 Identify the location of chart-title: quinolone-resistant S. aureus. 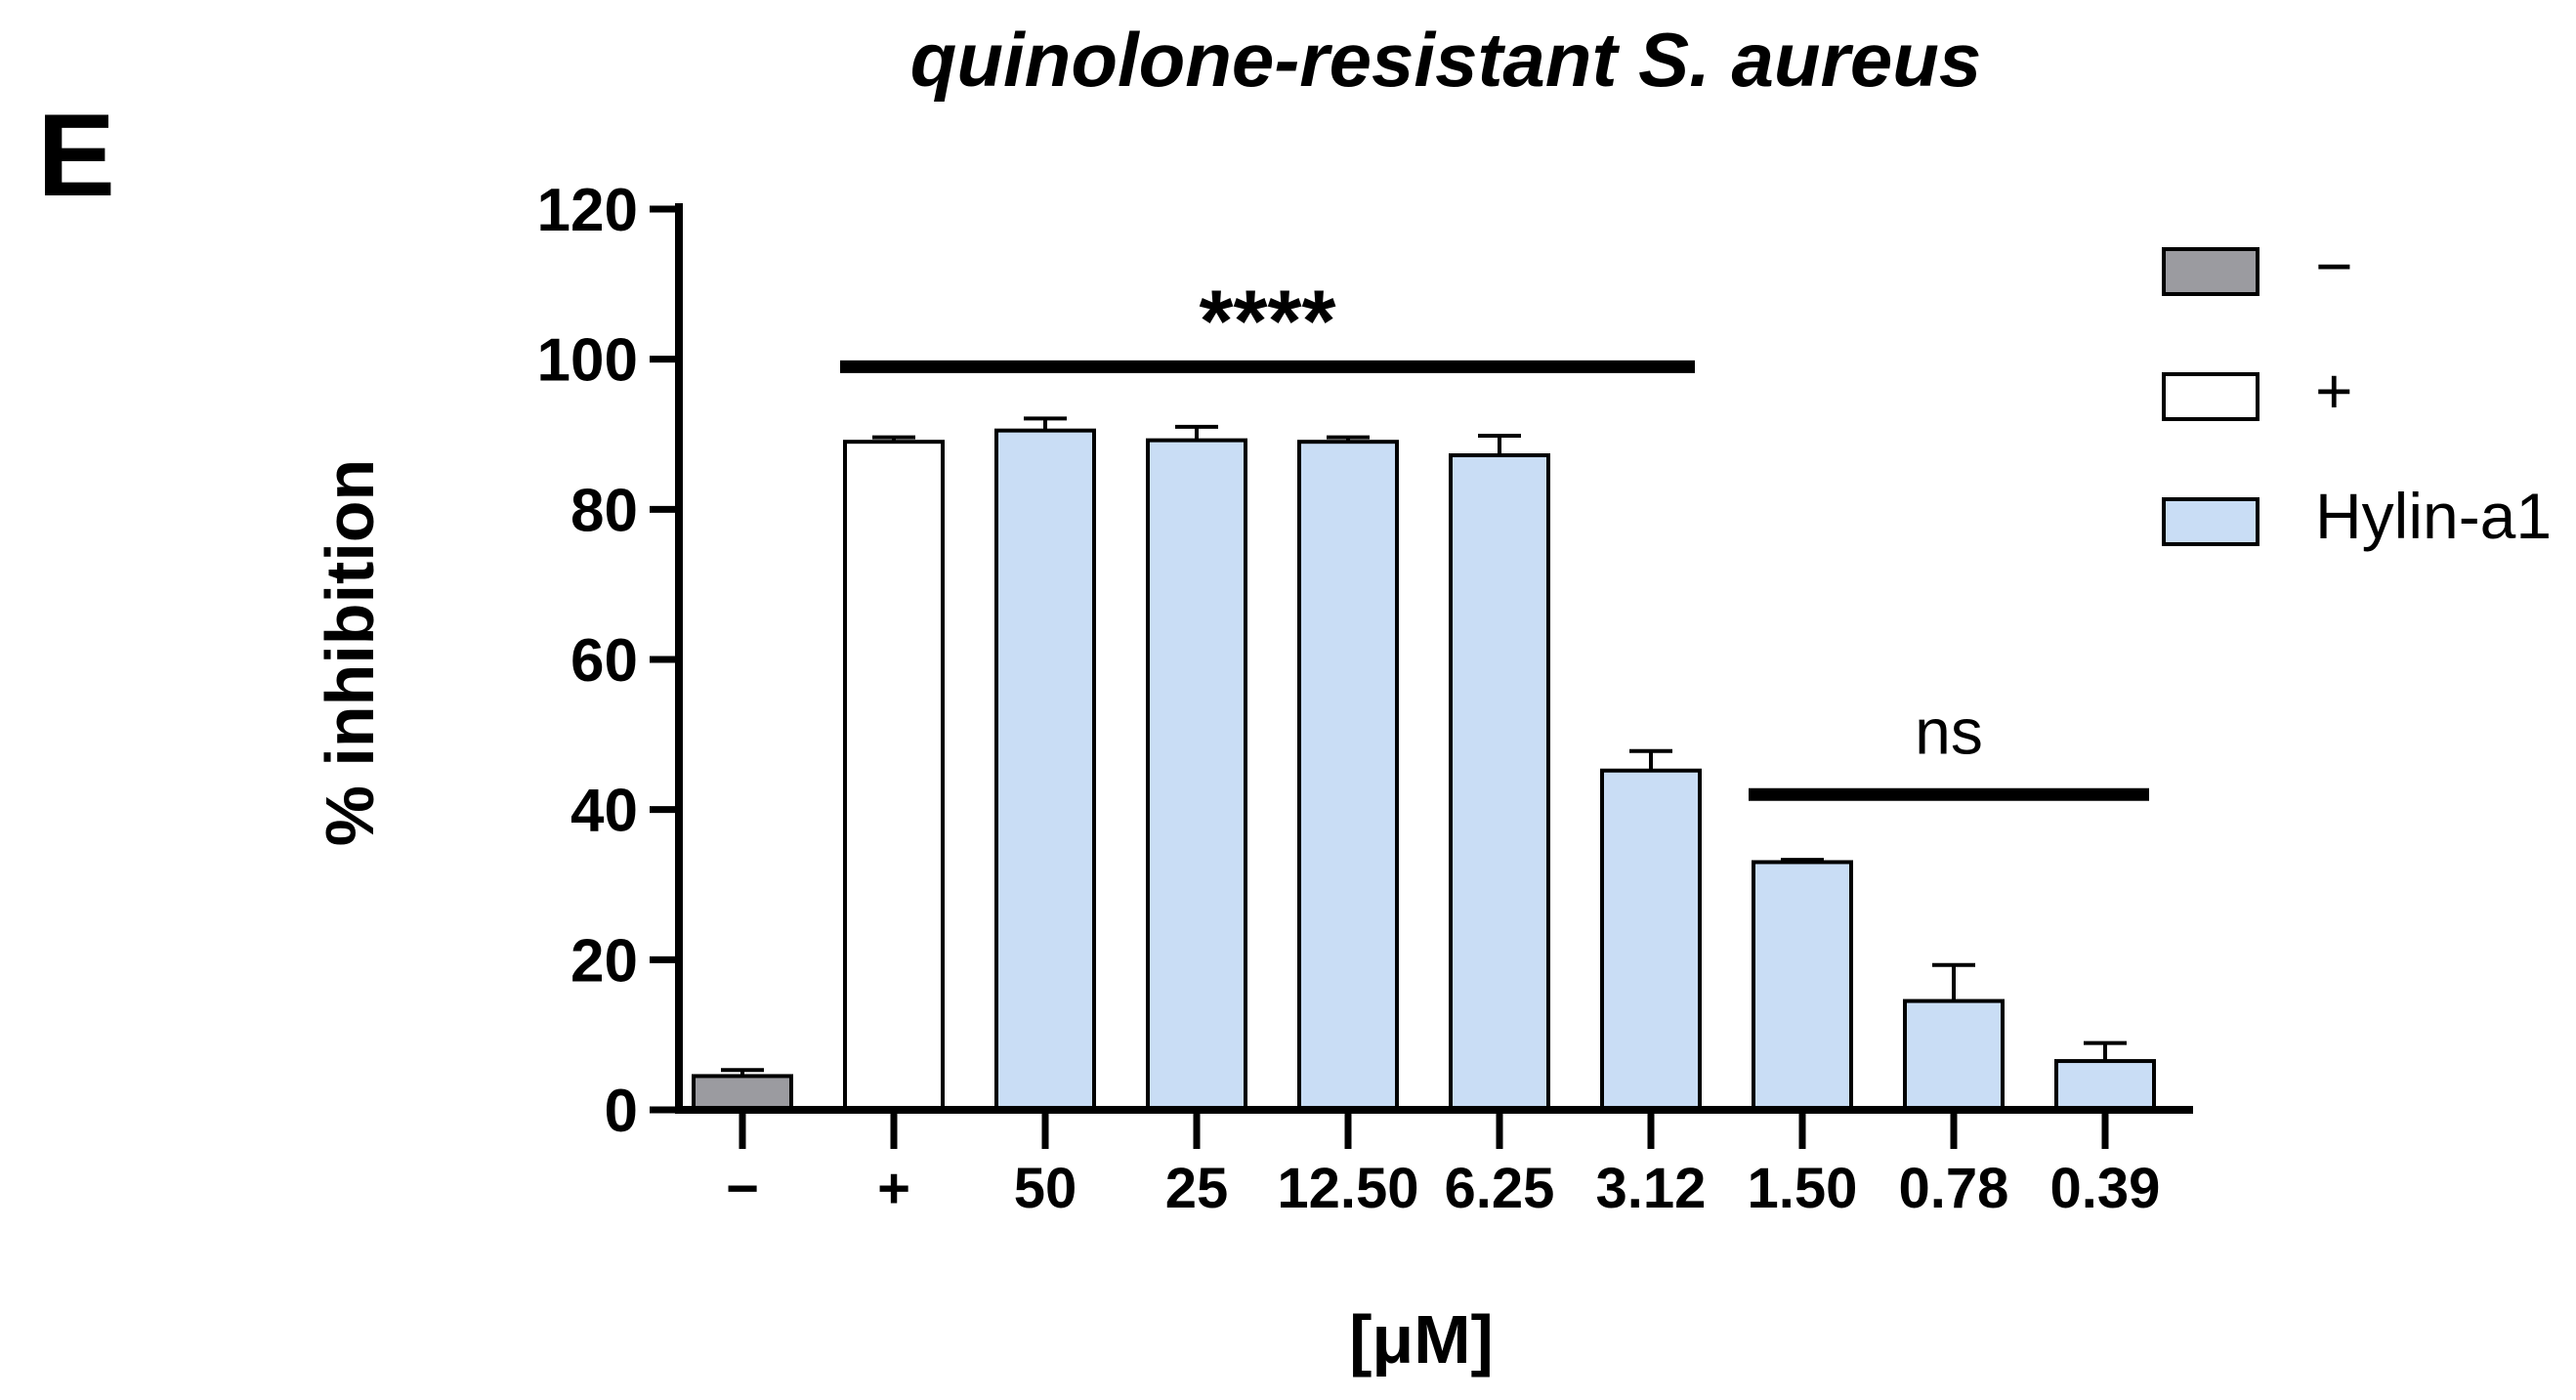
(1446, 60).